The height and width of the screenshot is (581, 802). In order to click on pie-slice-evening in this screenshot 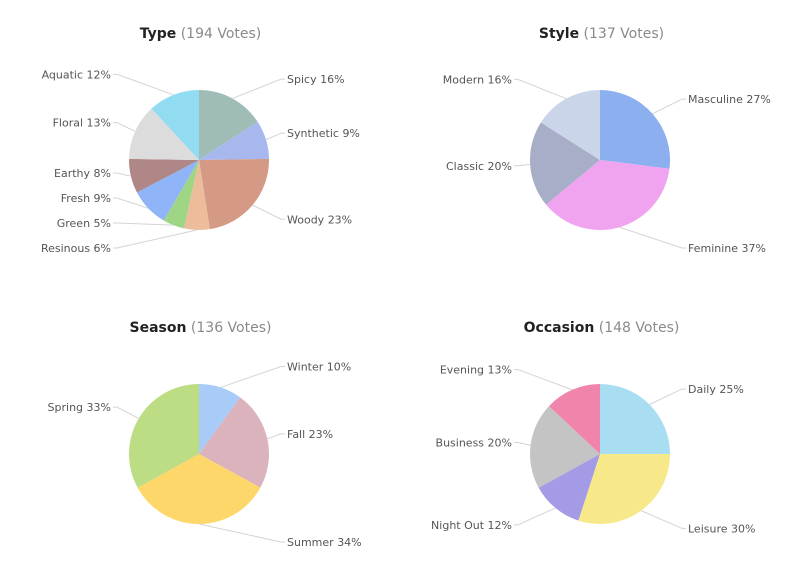, I will do `click(574, 419)`.